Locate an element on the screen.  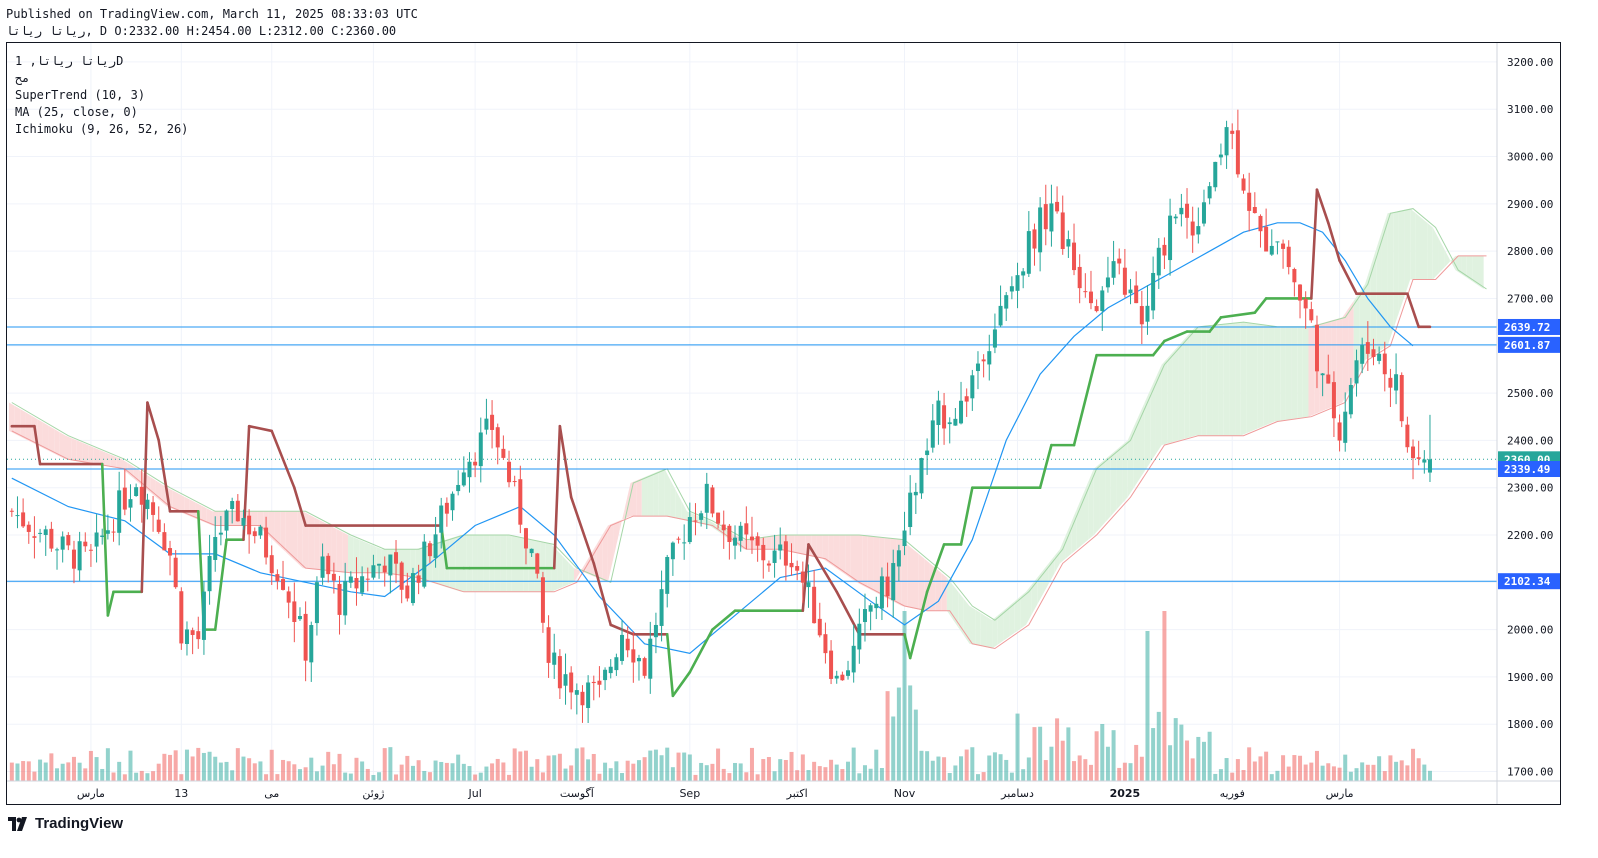
legend-ichimoku: Ichimoku (9, 26, 52, 26) is located at coordinates (102, 129).